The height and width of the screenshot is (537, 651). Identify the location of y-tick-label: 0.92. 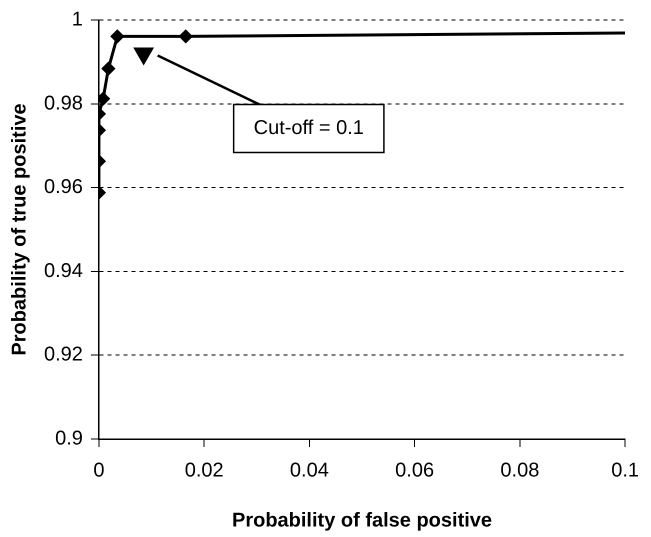
(63, 355).